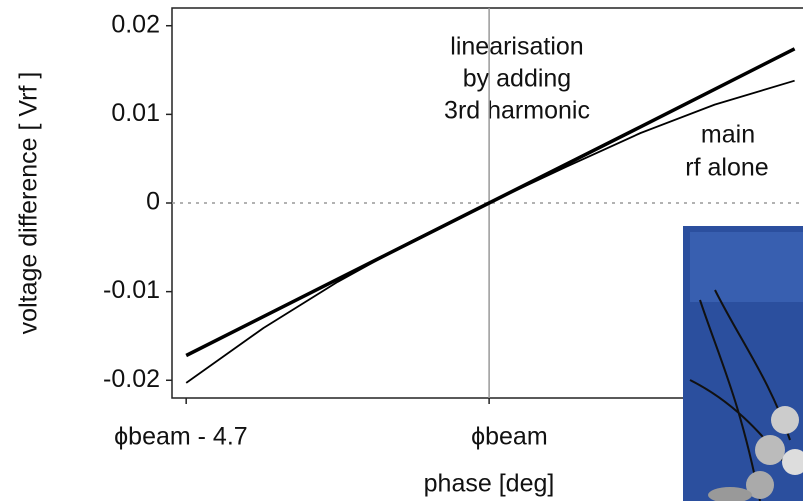 The width and height of the screenshot is (803, 501). Describe the element at coordinates (726, 168) in the screenshot. I see `annotation: rf alone` at that location.